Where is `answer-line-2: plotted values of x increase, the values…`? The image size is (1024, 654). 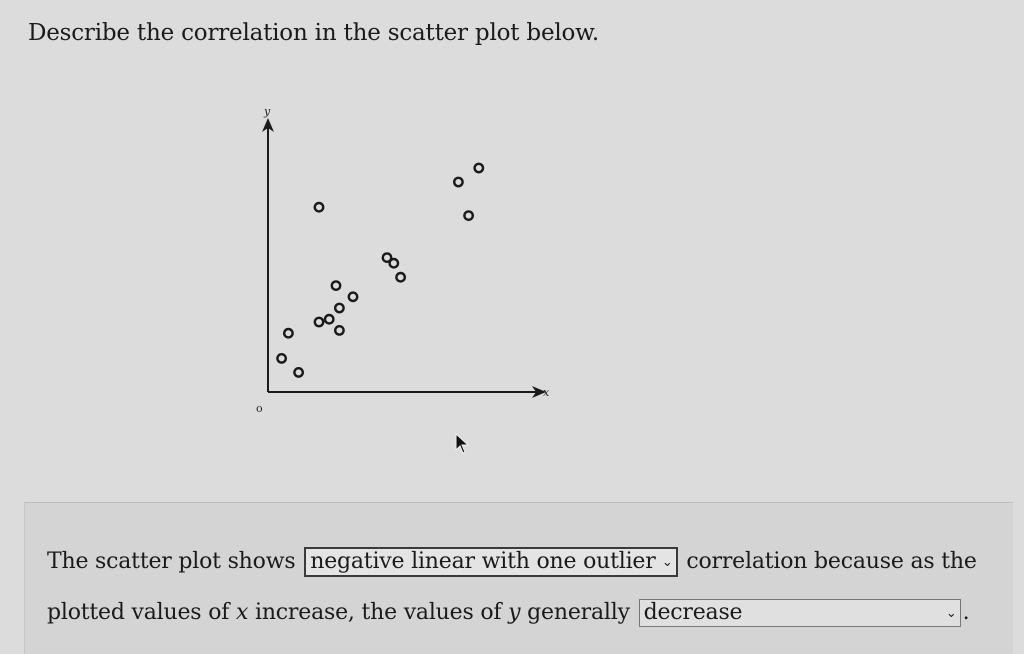 answer-line-2: plotted values of x increase, the values… is located at coordinates (508, 613).